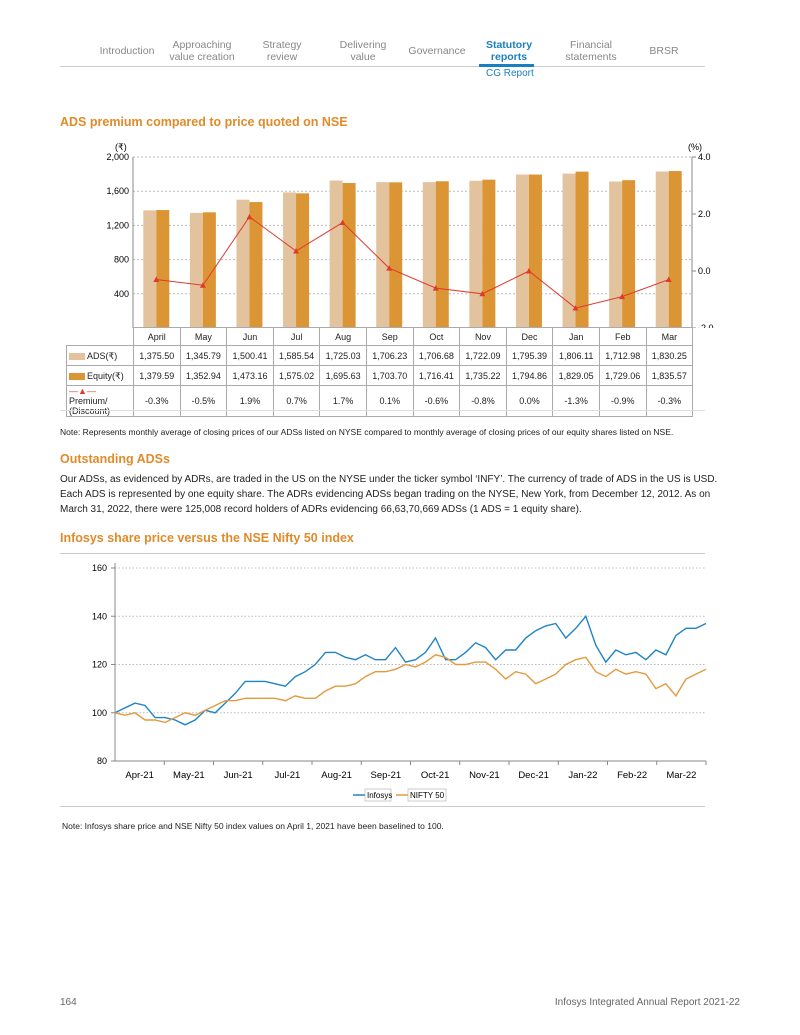 The height and width of the screenshot is (1035, 800). Describe the element at coordinates (410, 689) in the screenshot. I see `nifty-line` at that location.